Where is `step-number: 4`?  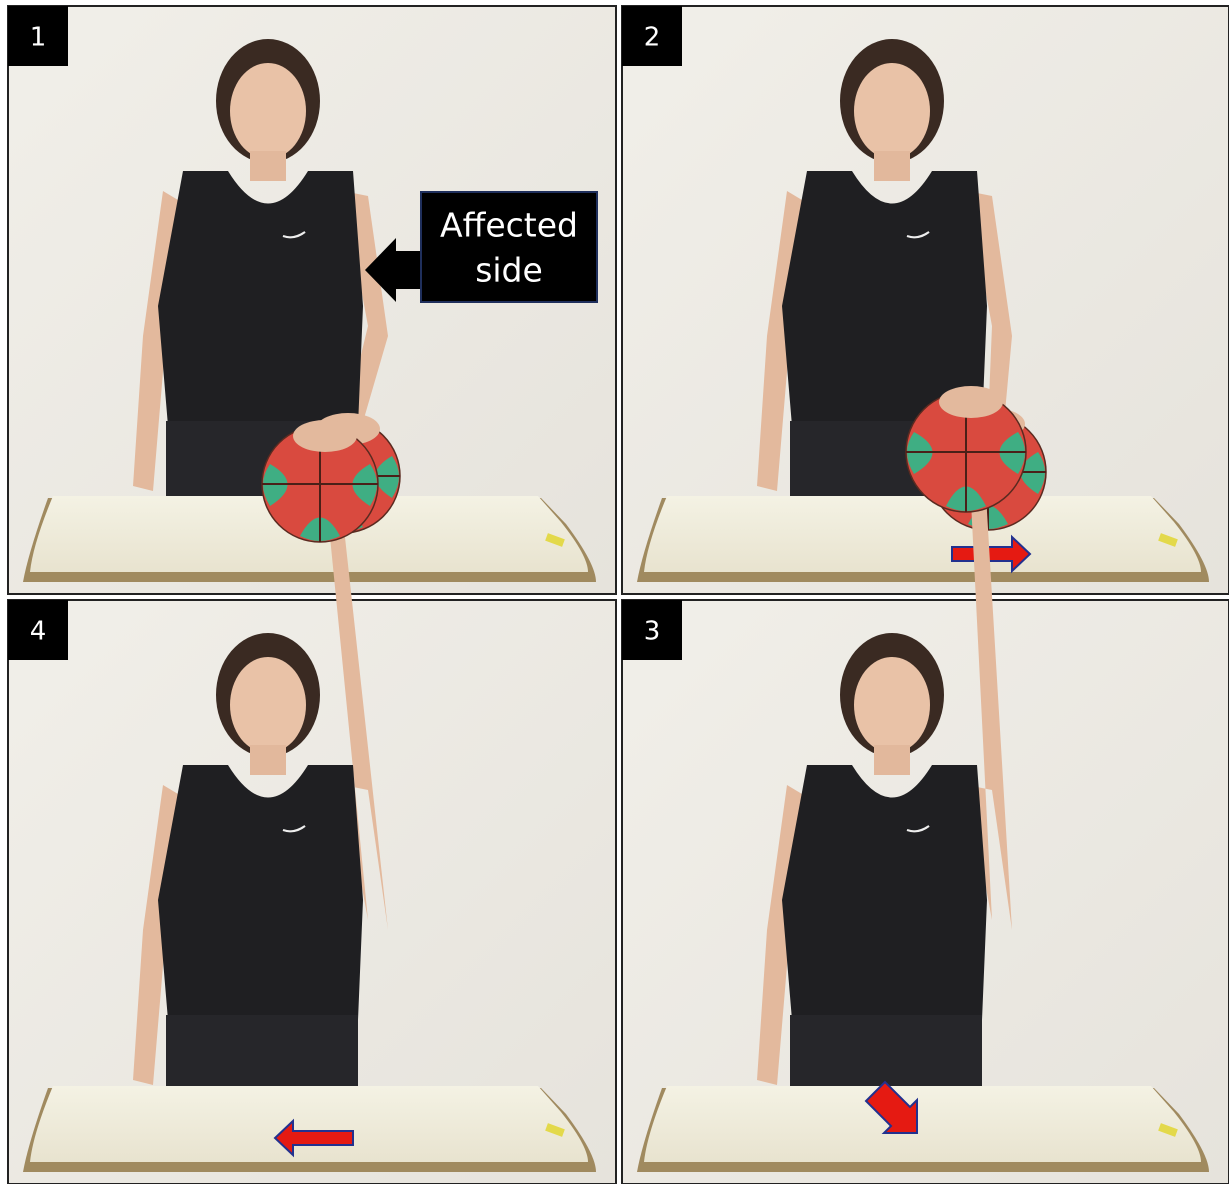
step-number: 4 is located at coordinates (38, 632).